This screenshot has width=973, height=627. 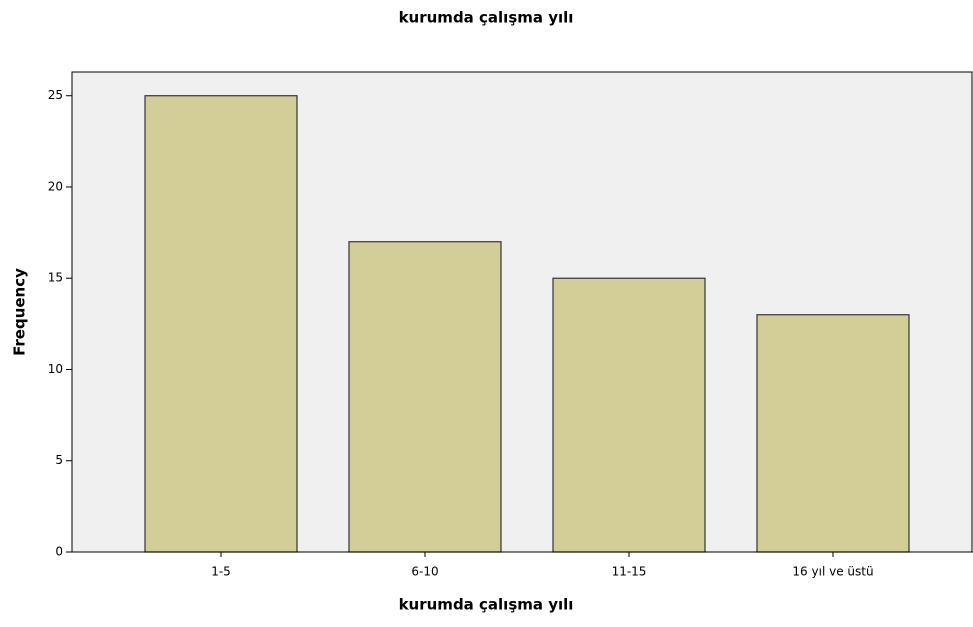 What do you see at coordinates (486, 605) in the screenshot?
I see `x-axis-label: kurumda çalışma yılı` at bounding box center [486, 605].